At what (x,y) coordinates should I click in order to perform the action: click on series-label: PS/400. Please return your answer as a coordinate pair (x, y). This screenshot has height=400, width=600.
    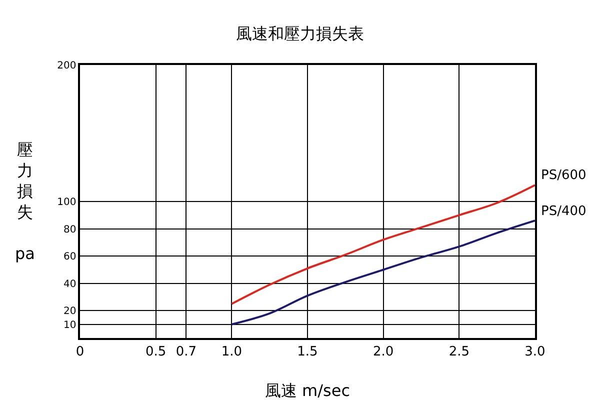
    Looking at the image, I should click on (563, 211).